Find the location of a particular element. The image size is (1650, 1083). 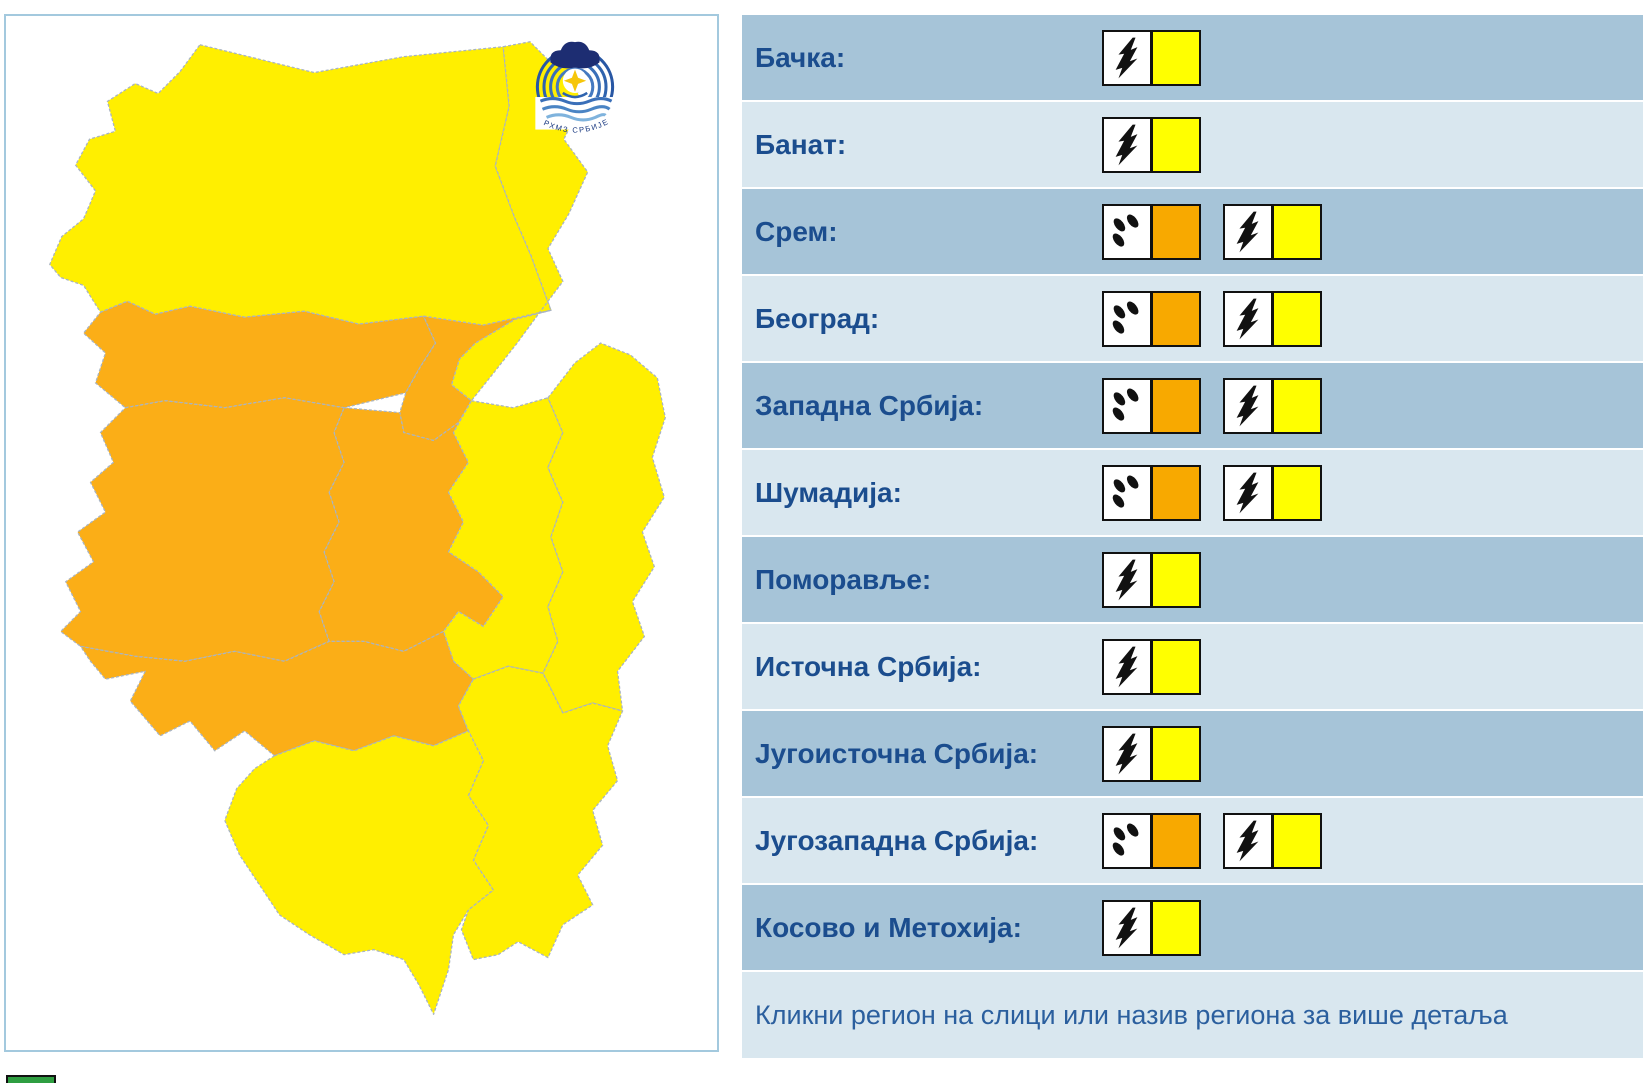

map-region-kosovo-i-metohija is located at coordinates (359, 872).